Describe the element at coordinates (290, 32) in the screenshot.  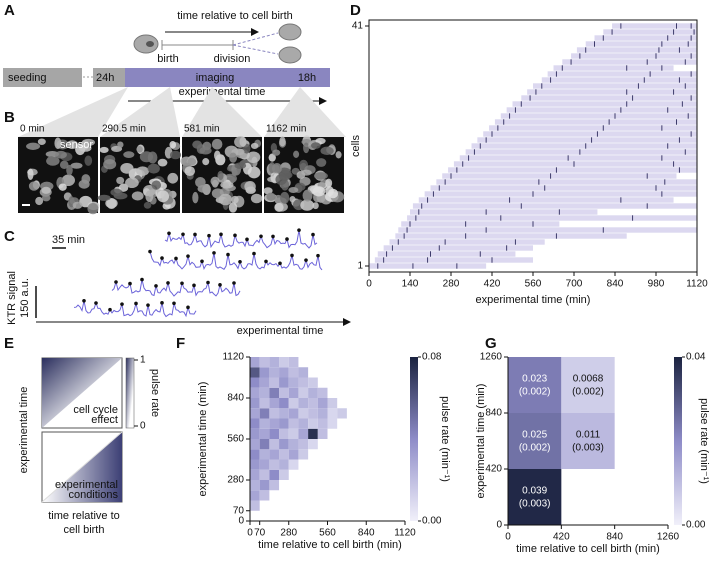
I see `cell-icon` at that location.